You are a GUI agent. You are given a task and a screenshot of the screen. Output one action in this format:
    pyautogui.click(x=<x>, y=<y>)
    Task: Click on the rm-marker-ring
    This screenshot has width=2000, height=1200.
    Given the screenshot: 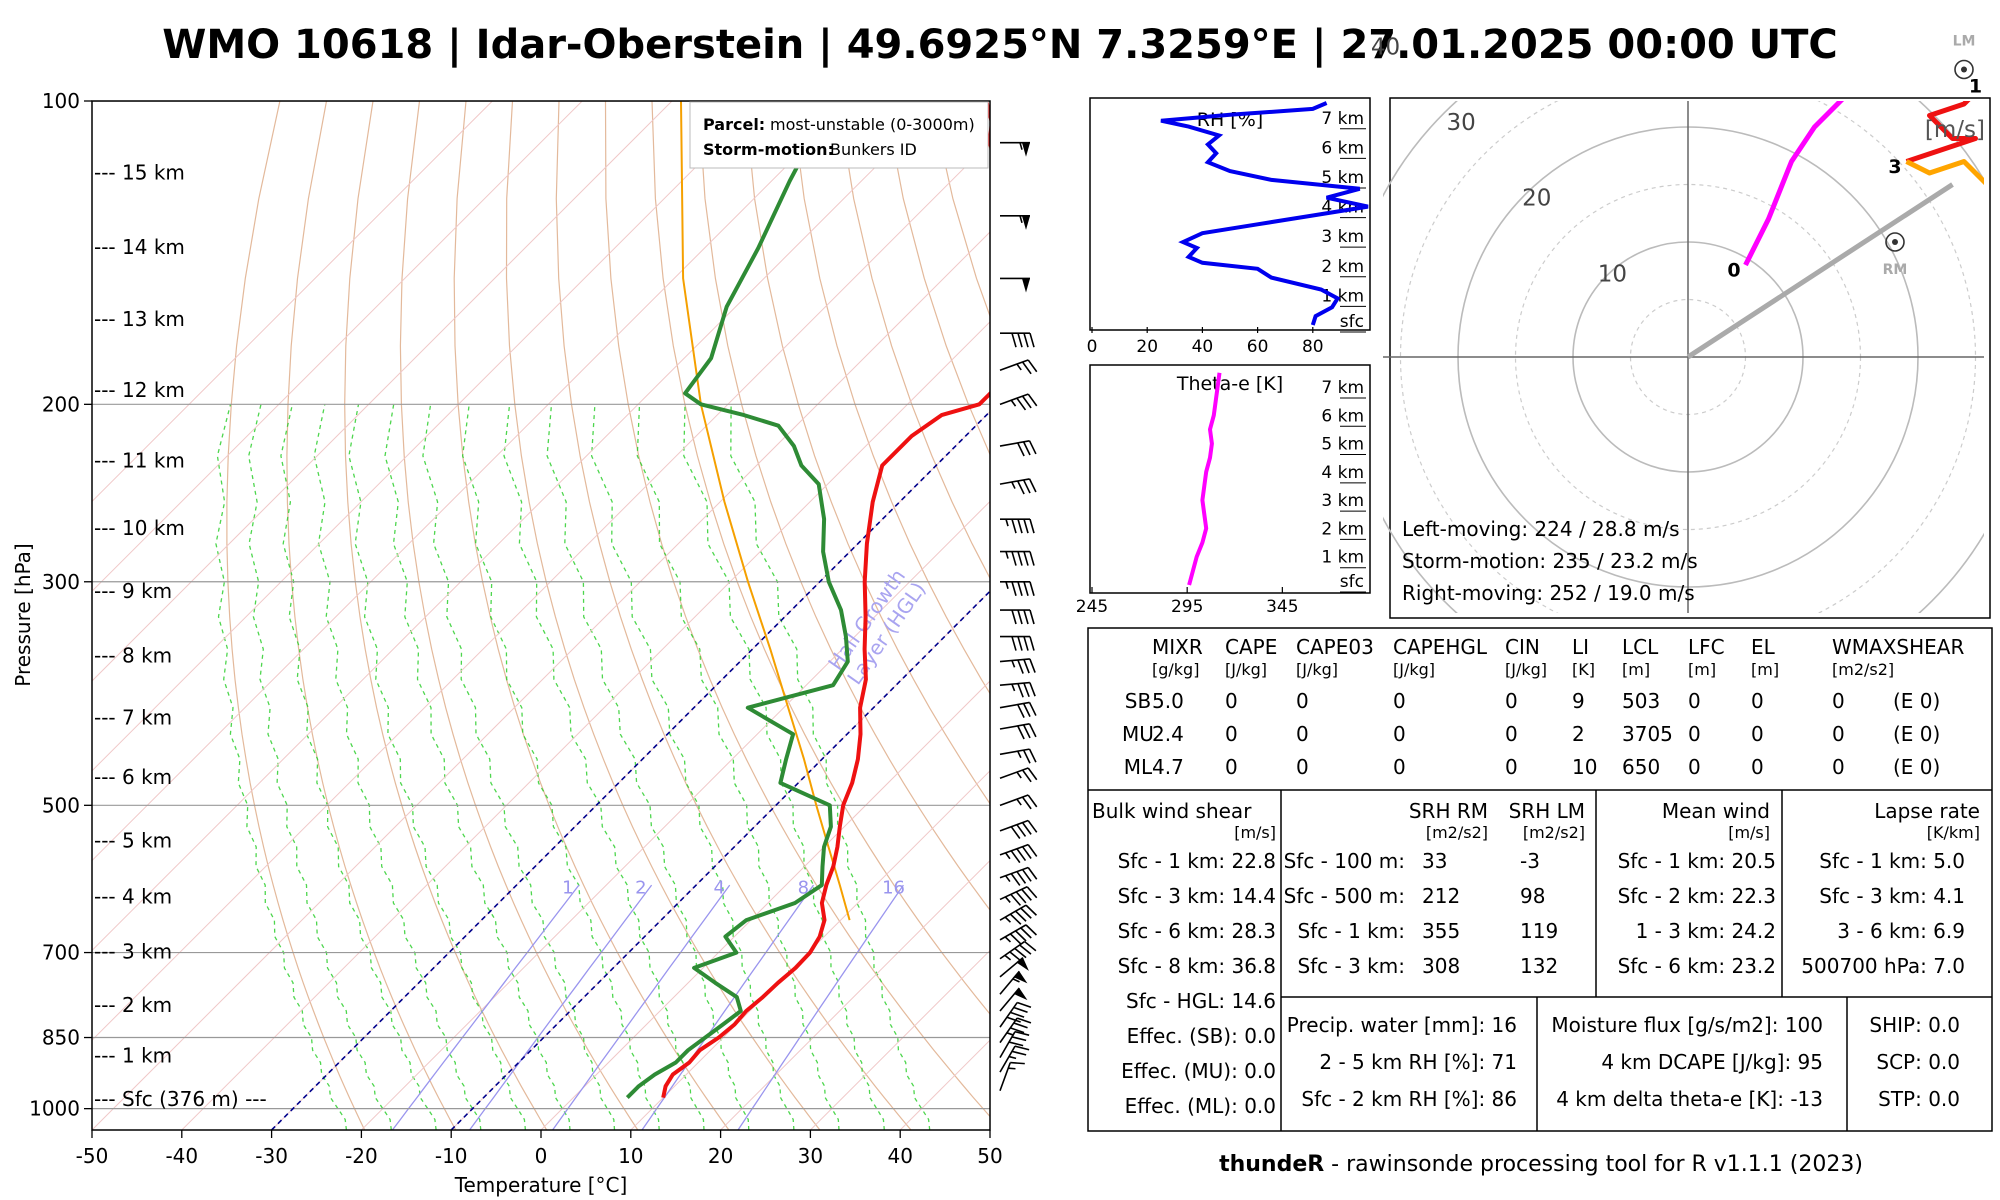 What is the action you would take?
    pyautogui.click(x=1895, y=242)
    